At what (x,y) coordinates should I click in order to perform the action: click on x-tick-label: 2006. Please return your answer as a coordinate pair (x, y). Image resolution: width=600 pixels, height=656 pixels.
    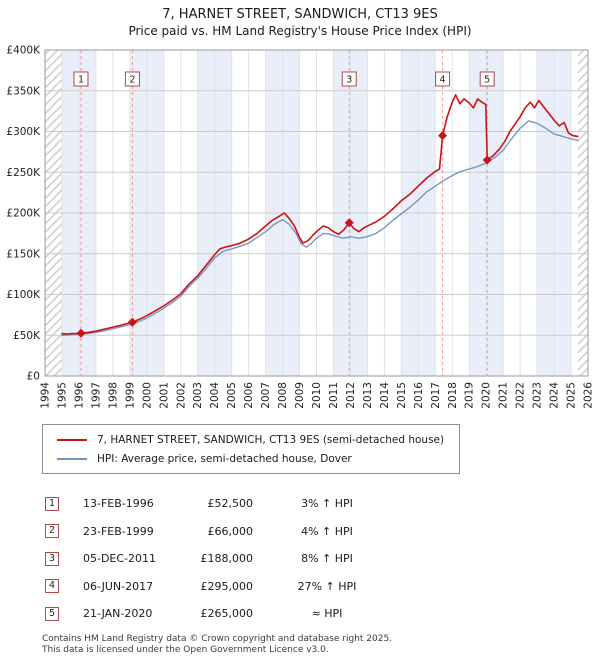
    Looking at the image, I should click on (249, 395).